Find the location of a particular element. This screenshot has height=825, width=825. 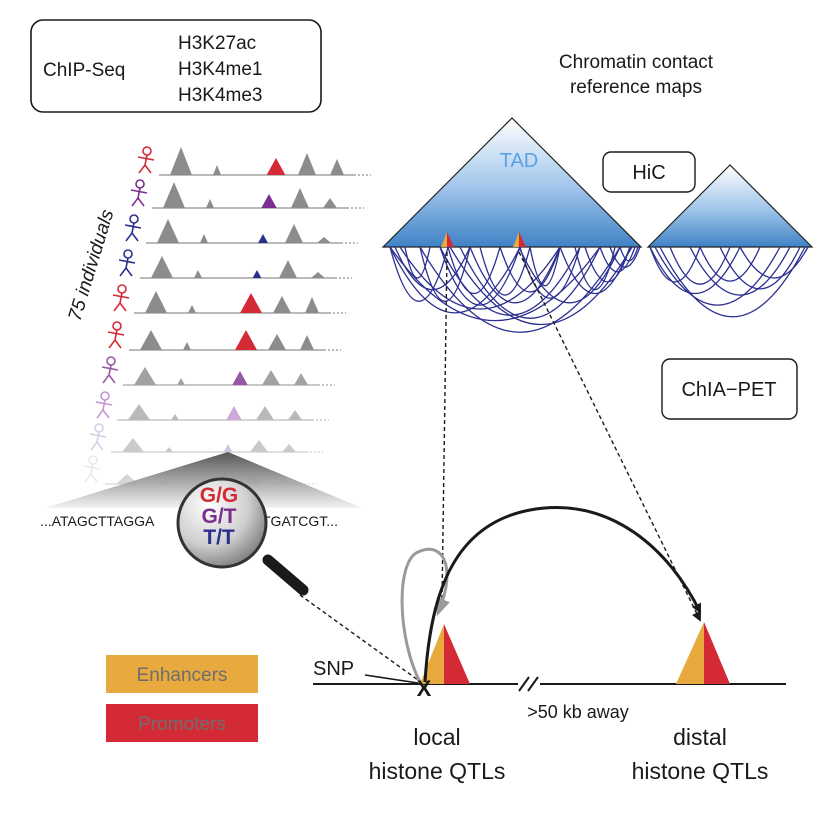

magnifier-to-snp-line is located at coordinates (359, 637).